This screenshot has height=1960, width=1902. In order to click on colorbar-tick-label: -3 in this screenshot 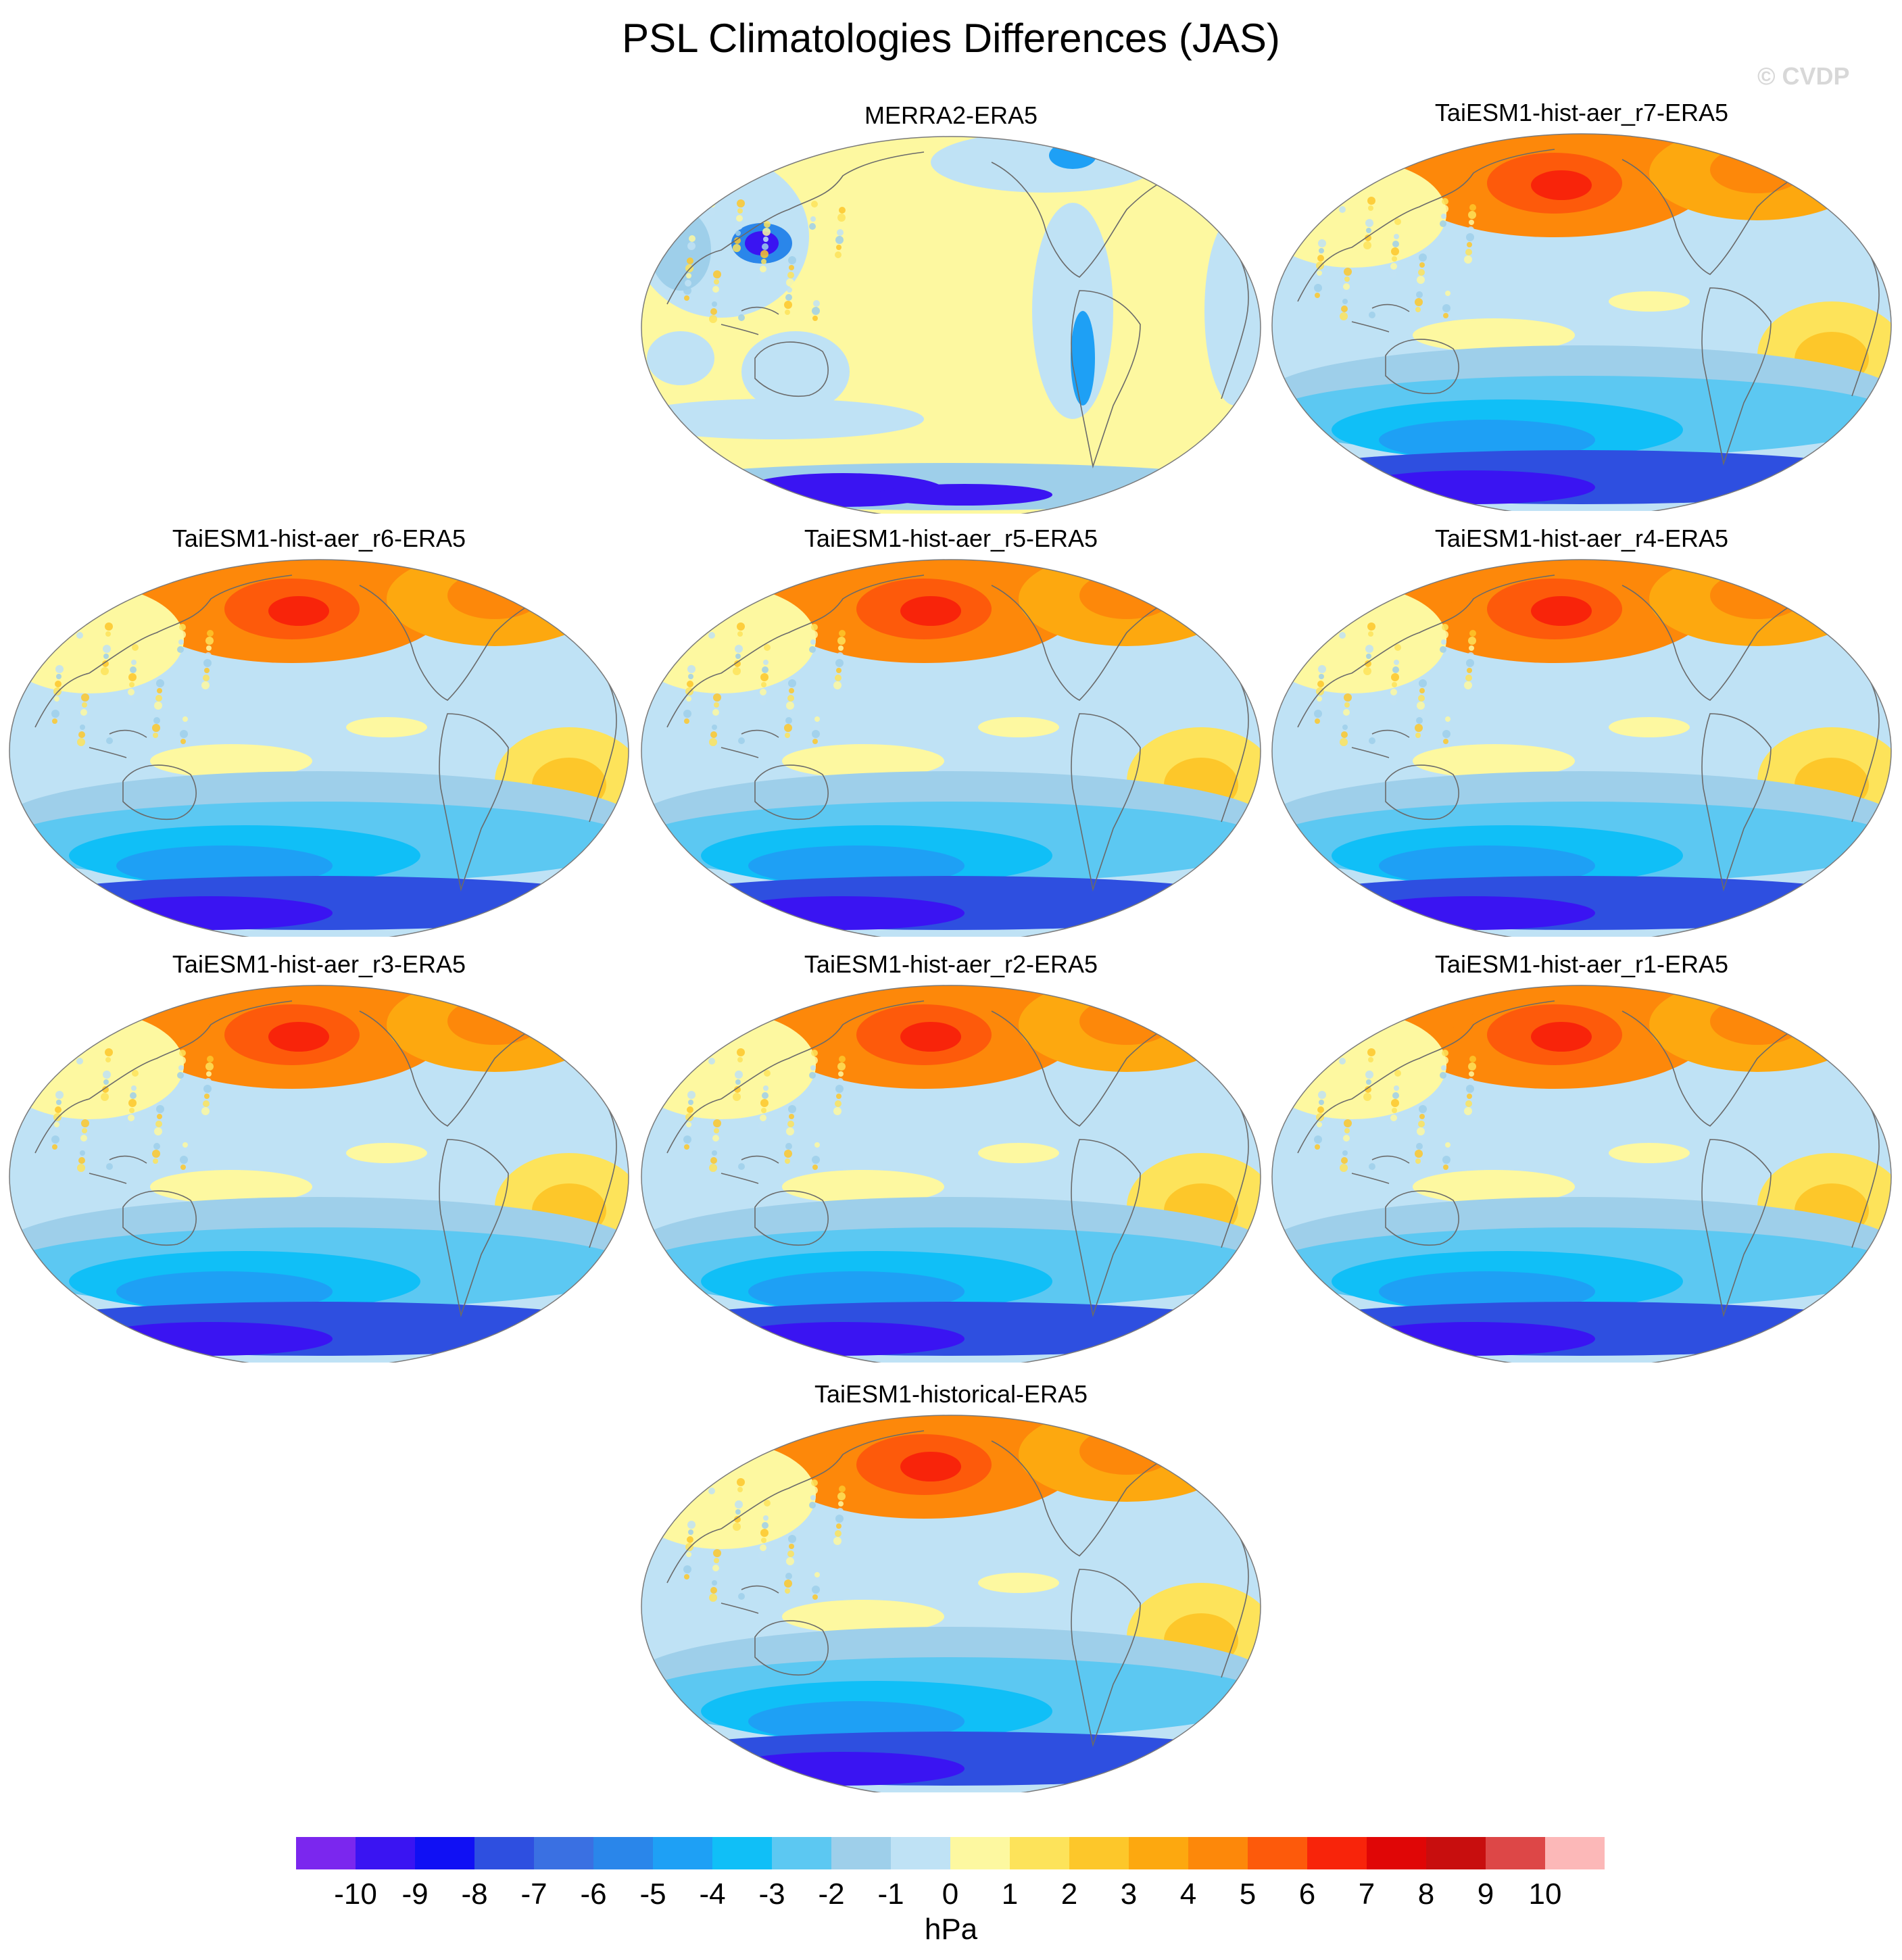, I will do `click(771, 1894)`.